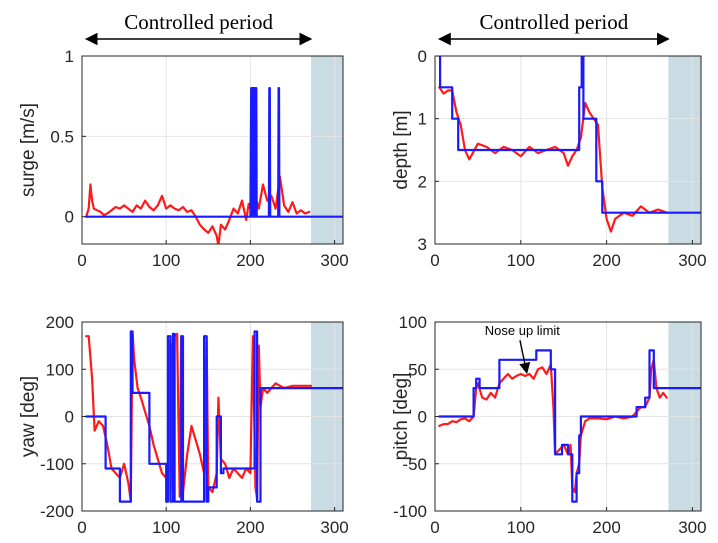 This screenshot has width=718, height=543. What do you see at coordinates (523, 330) in the screenshot?
I see `annotation-nose-up-limit: Nose up limit` at bounding box center [523, 330].